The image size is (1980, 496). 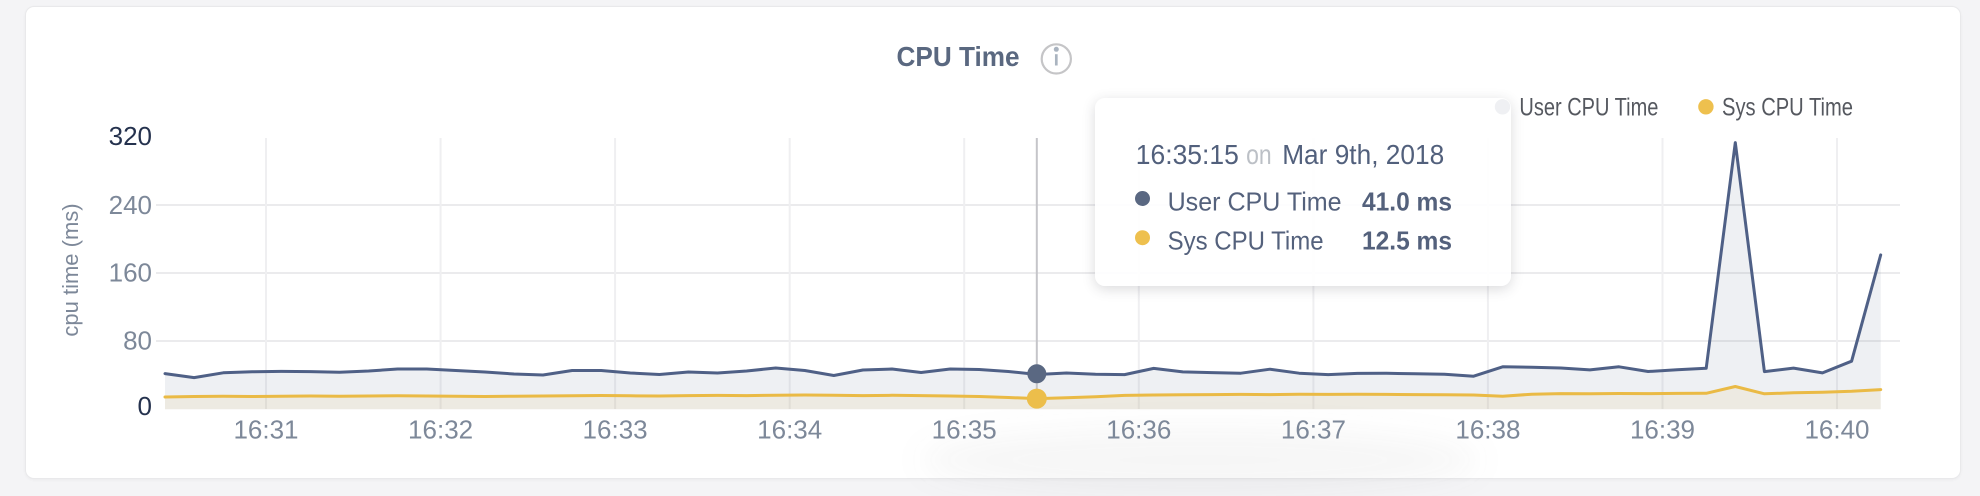 I want to click on svg-text: 41.0 ms, so click(x=1407, y=202).